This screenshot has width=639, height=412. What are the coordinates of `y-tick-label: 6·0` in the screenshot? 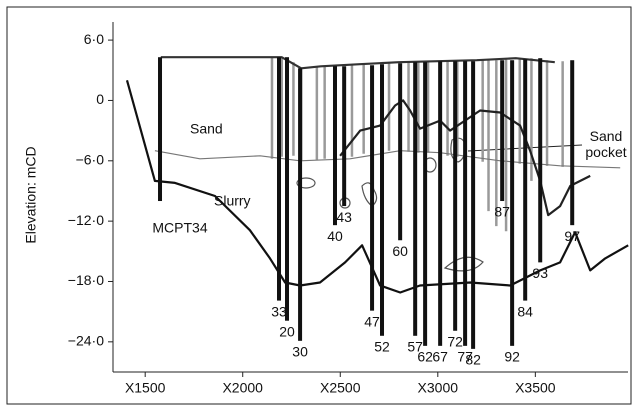 It's located at (94, 39).